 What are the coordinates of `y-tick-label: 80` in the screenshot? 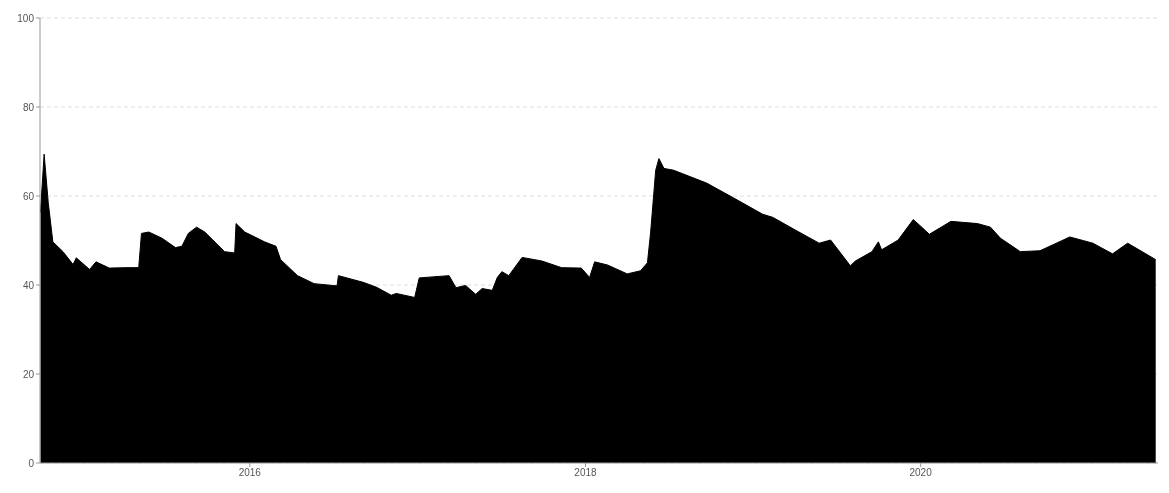 It's located at (28, 107).